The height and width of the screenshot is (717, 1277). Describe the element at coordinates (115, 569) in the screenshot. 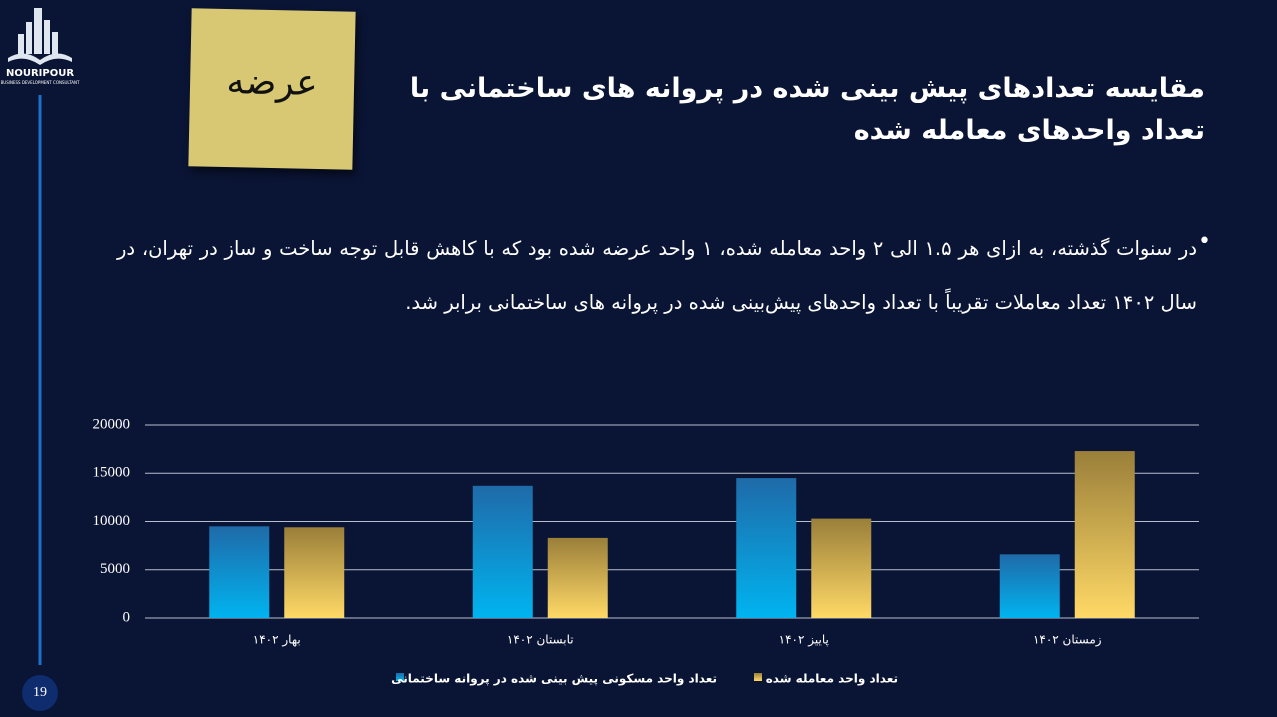

I see `y-tick-label: 5000` at that location.